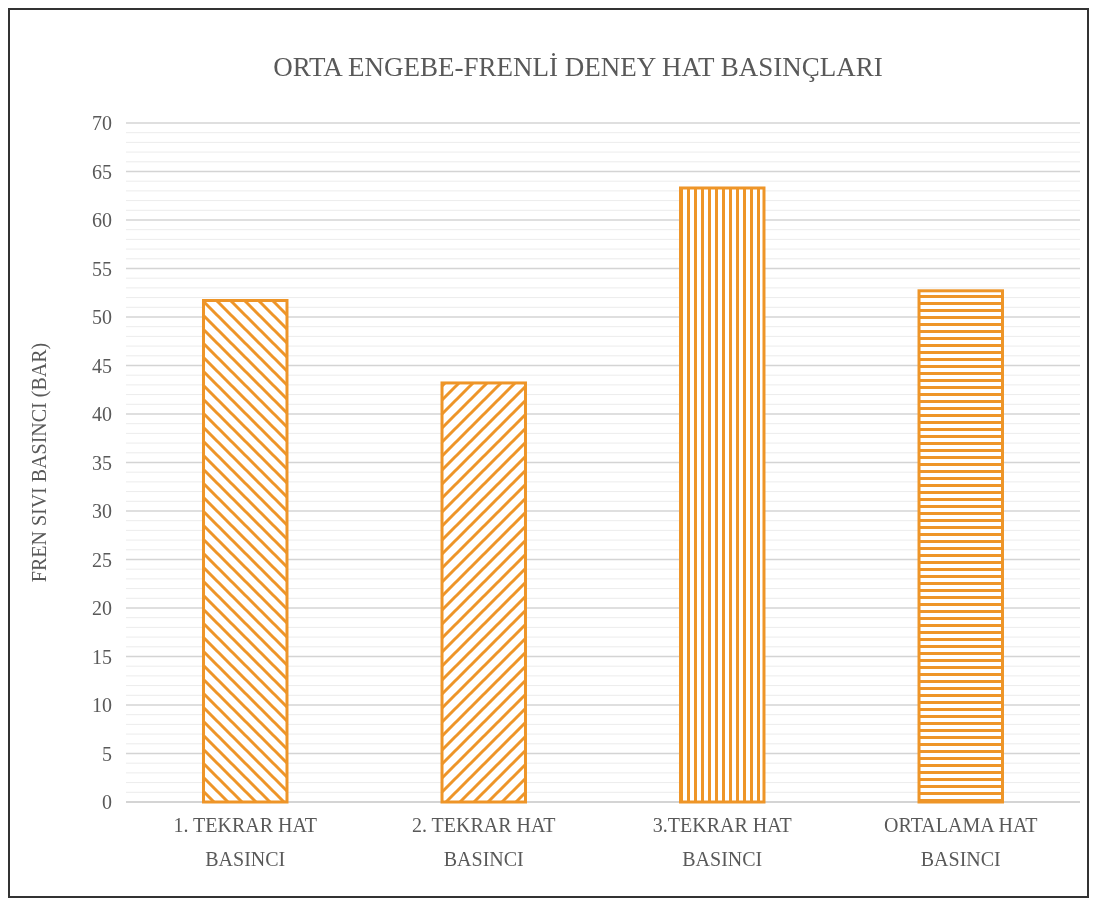 This screenshot has height=906, width=1097. I want to click on y-axis-title: FREN SIVI BASINCI (BAR), so click(39, 462).